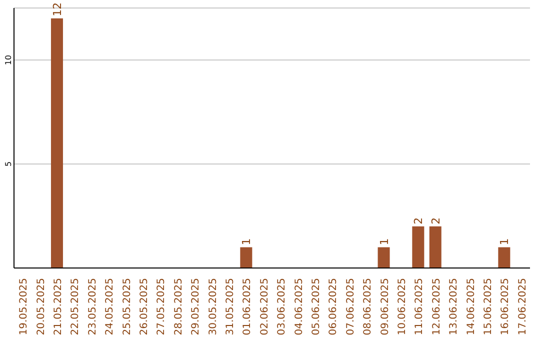  What do you see at coordinates (8, 60) in the screenshot?
I see `y-tick-label: 10` at bounding box center [8, 60].